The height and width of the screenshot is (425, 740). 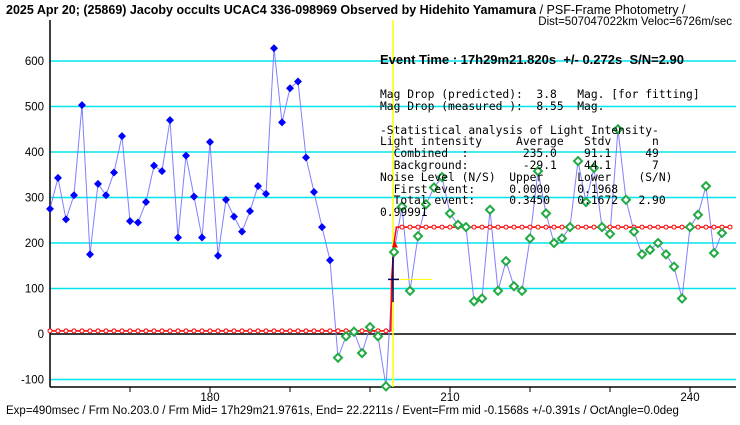 What do you see at coordinates (519, 142) in the screenshot?
I see `stats-line: Light intensity Average Stdv n` at bounding box center [519, 142].